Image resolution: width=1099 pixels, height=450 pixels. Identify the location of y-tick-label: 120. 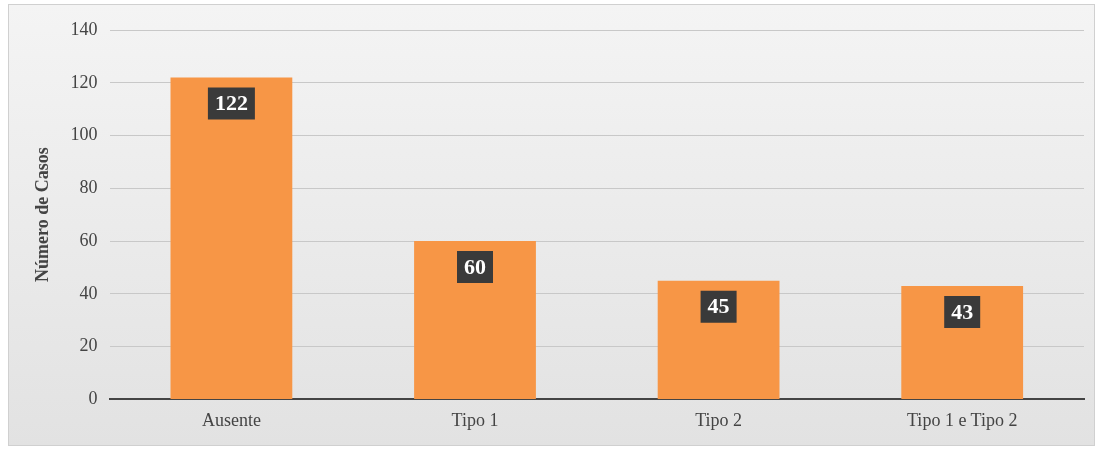
(84, 81).